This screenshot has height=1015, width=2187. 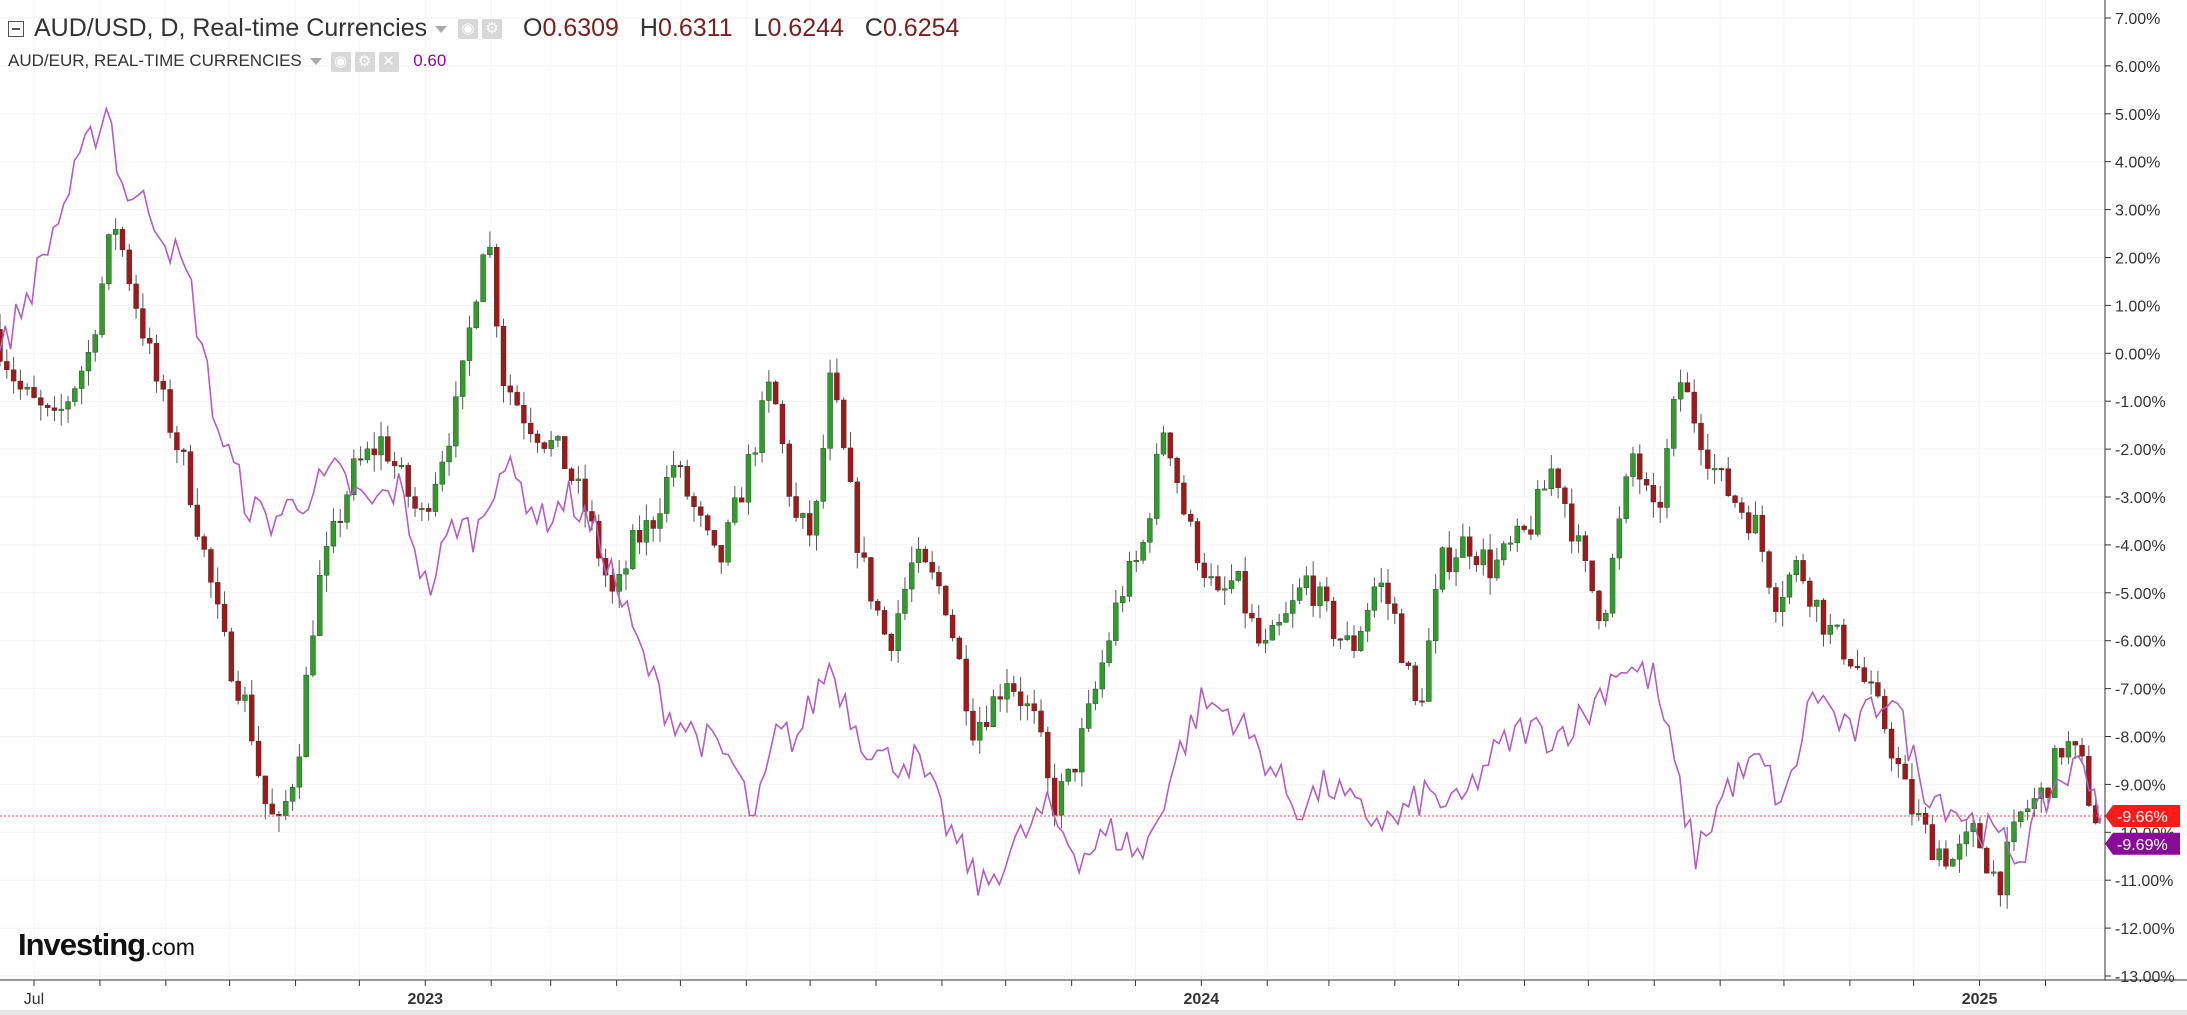 I want to click on y-tick-label: -7.00%, so click(x=2140, y=690).